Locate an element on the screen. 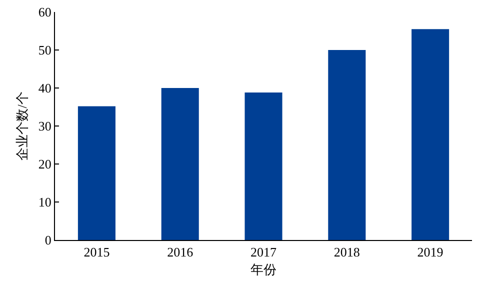 Image resolution: width=480 pixels, height=292 pixels. y-tick-label: 20 is located at coordinates (45, 164).